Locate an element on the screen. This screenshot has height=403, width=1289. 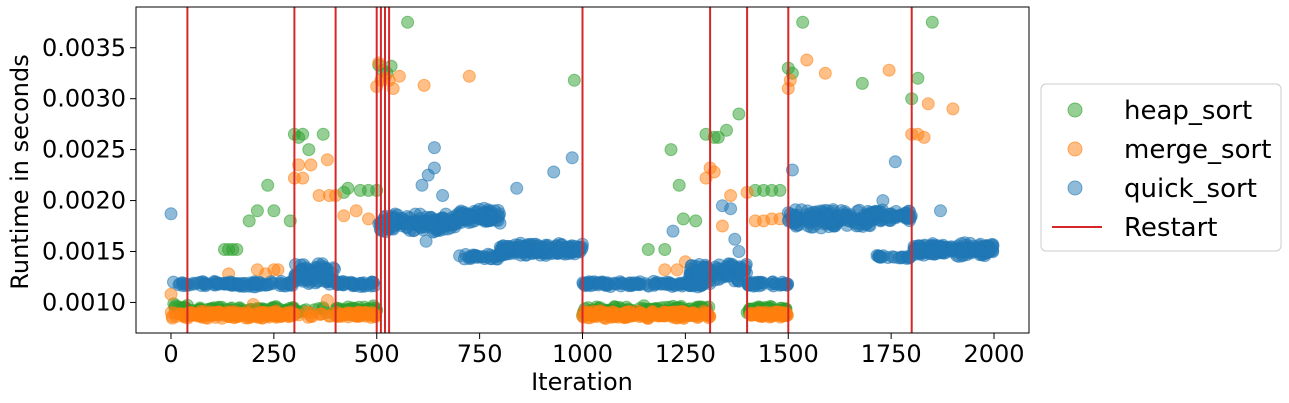
legend-label-merge-sort: merge_sort is located at coordinates (1197, 150).